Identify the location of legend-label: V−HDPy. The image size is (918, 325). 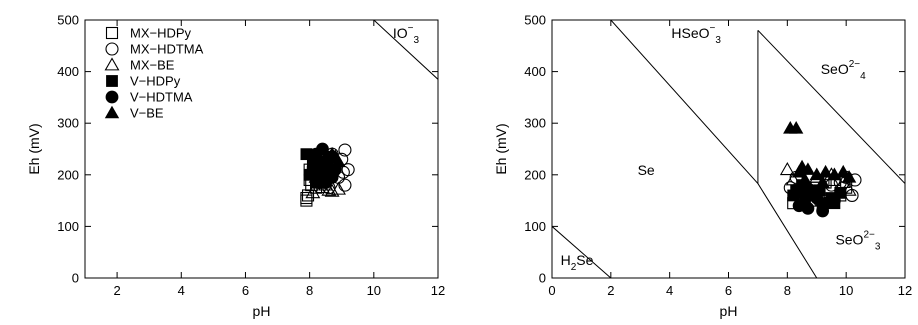
(155, 81).